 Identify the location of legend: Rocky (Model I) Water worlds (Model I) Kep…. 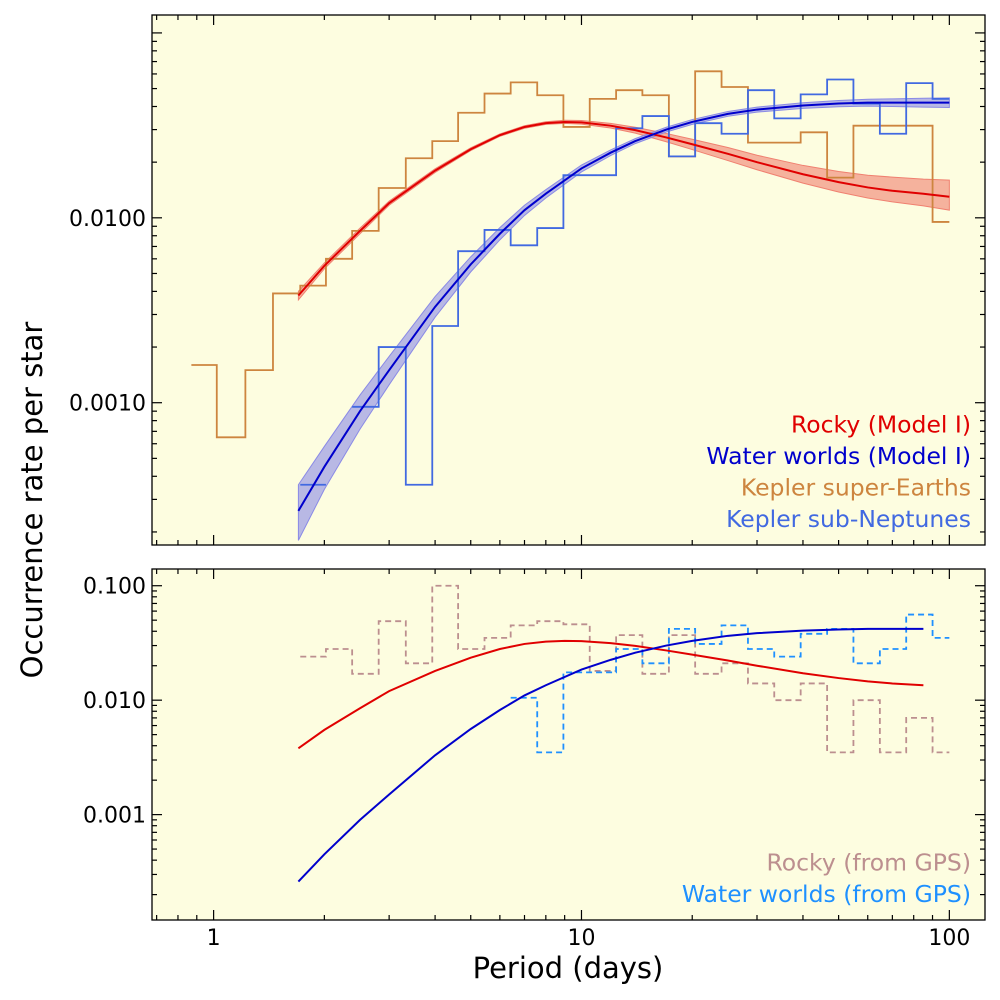
(838, 472).